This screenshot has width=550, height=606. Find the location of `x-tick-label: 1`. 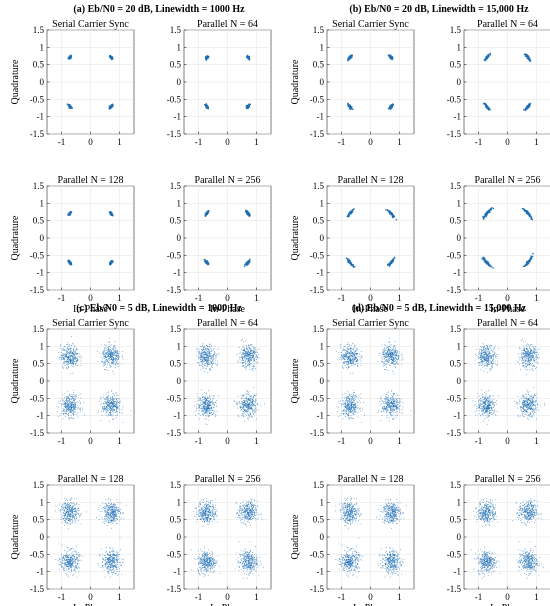

x-tick-label: 1 is located at coordinates (536, 298).